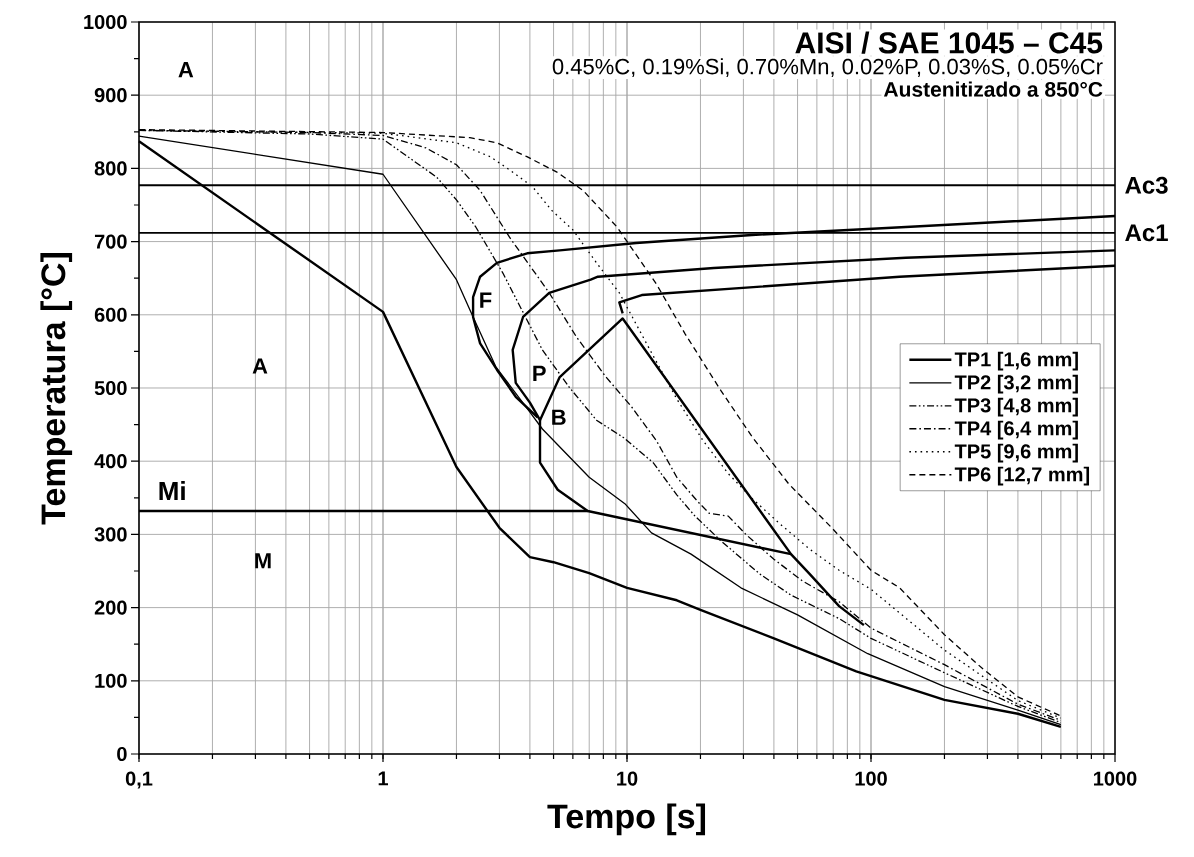 This screenshot has width=1194, height=857. I want to click on x-tick-label: 10, so click(627, 778).